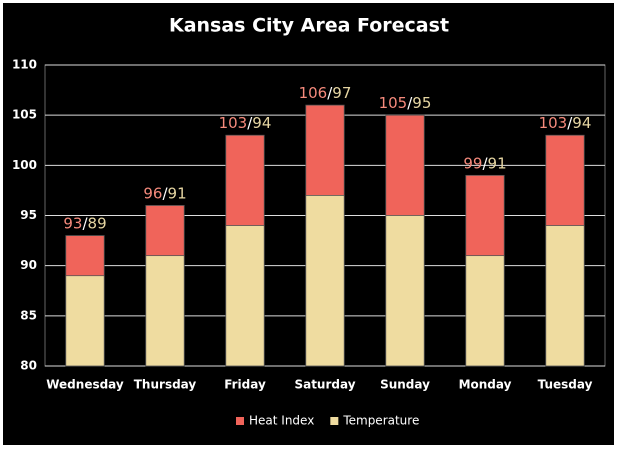 The image size is (618, 449). Describe the element at coordinates (485, 385) in the screenshot. I see `x-tick-label: Monday` at that location.